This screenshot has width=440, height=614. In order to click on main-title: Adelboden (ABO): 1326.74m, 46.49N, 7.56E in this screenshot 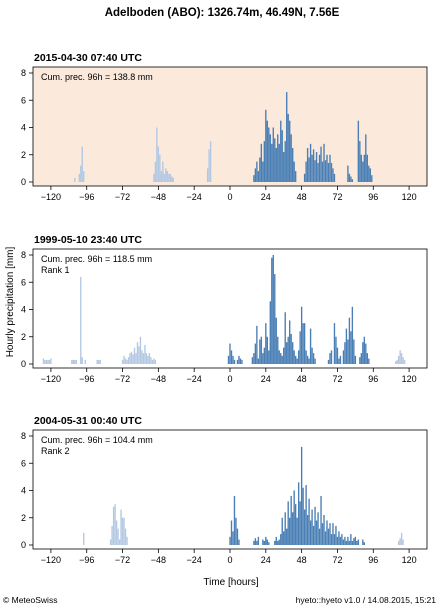, I will do `click(222, 13)`.